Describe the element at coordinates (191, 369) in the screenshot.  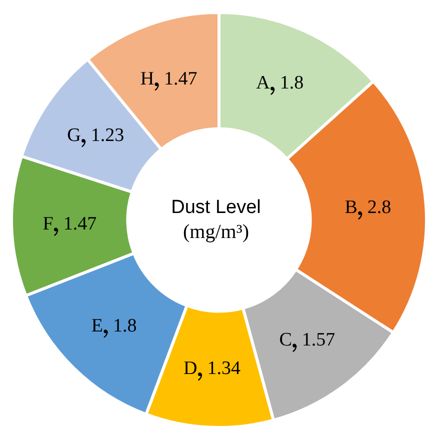
I see `slice-label: D` at that location.